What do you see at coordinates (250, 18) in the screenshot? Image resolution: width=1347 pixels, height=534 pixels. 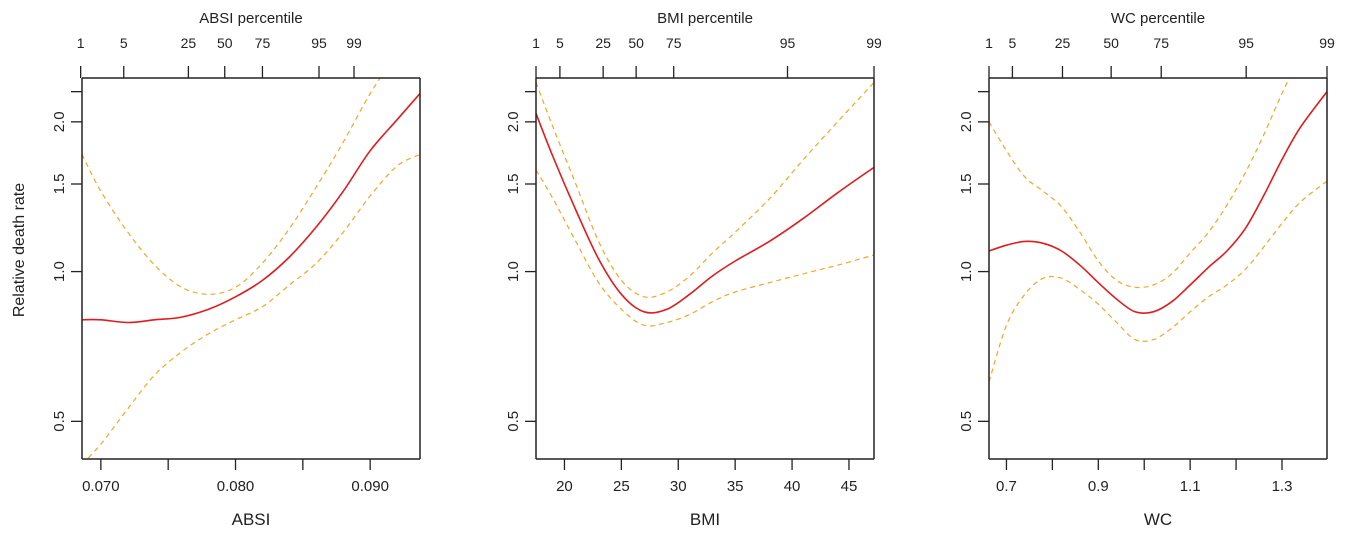 I see `top-axis-title: ABSI percentile` at bounding box center [250, 18].